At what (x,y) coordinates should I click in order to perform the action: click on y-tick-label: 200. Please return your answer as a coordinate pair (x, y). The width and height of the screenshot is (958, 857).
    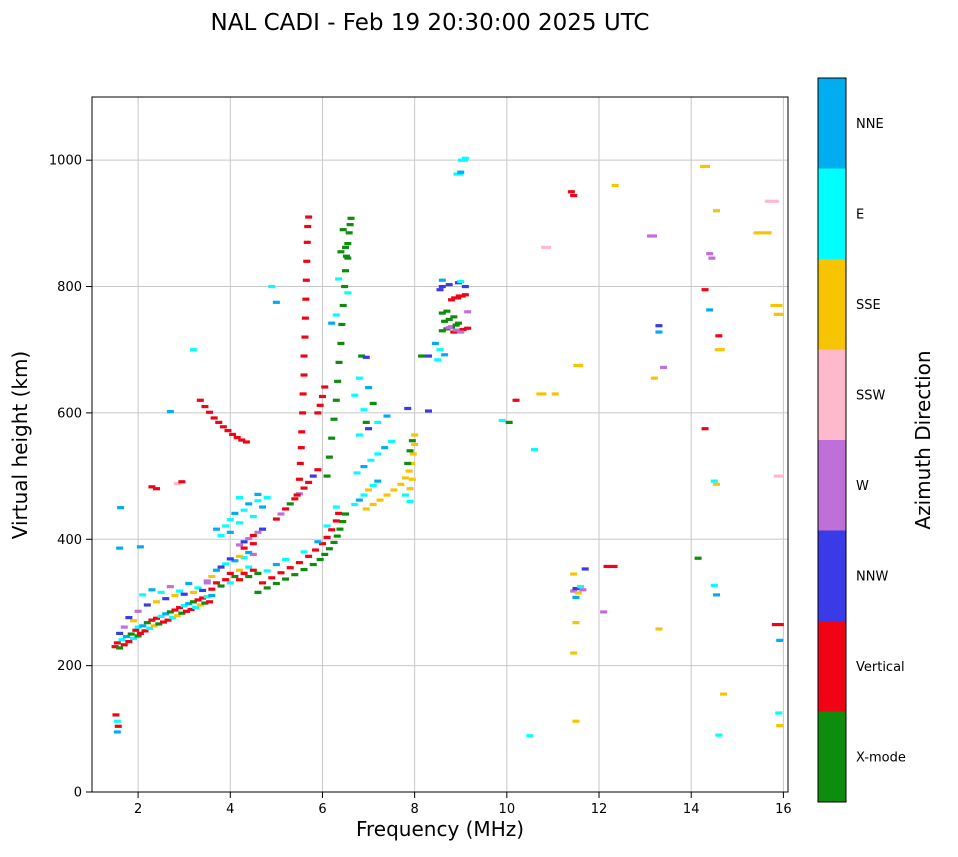
    Looking at the image, I should click on (69, 666).